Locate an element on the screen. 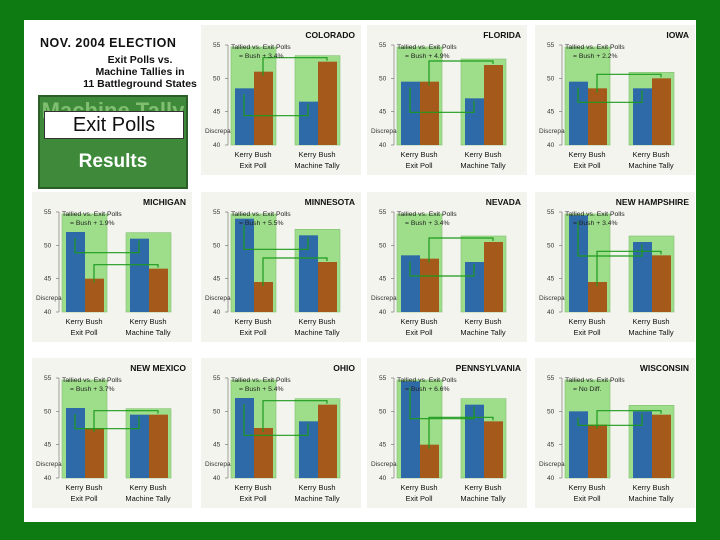  state-title: NEW MEXICO is located at coordinates (158, 368).